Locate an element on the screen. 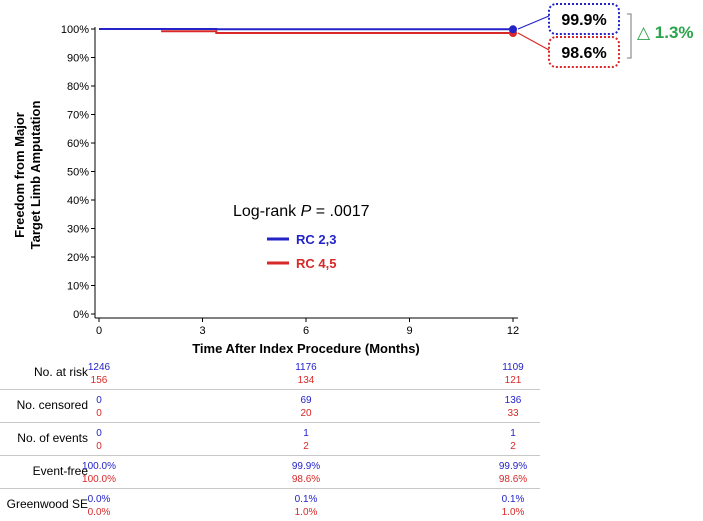  pvalue-annotation: Log-rank P = .0017 is located at coordinates (301, 211).